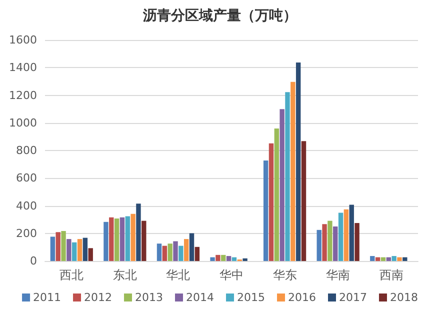 The width and height of the screenshot is (440, 336). I want to click on y-tick-label: 1000, so click(23, 123).